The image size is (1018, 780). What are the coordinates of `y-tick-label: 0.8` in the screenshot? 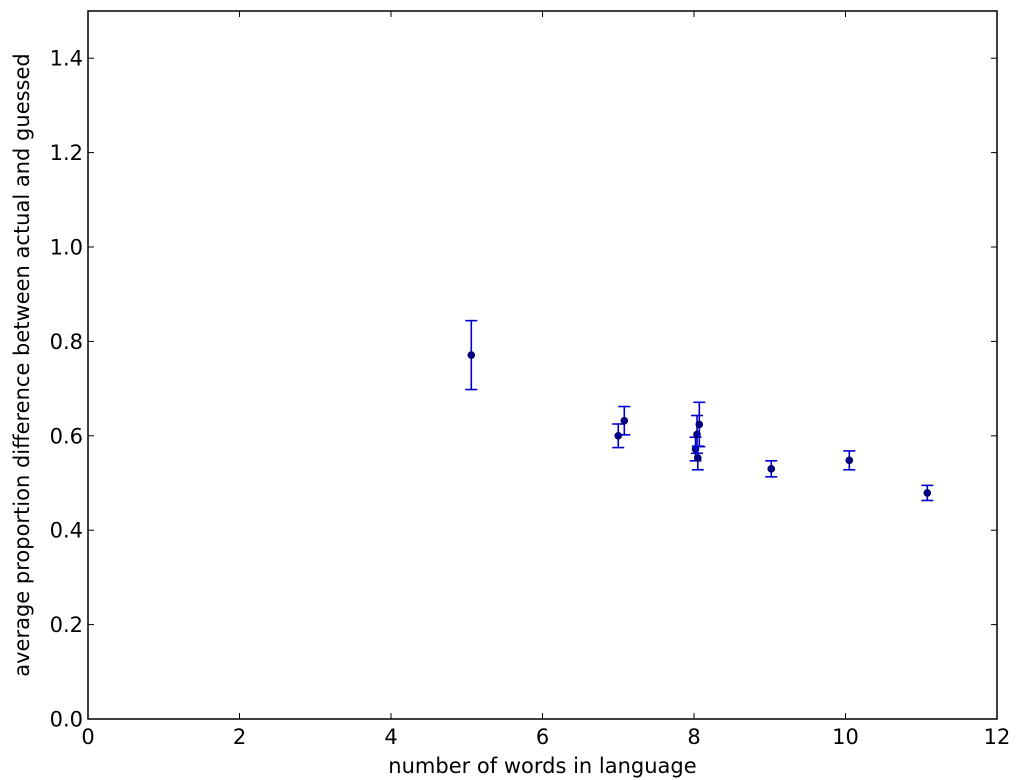 It's located at (66, 342).